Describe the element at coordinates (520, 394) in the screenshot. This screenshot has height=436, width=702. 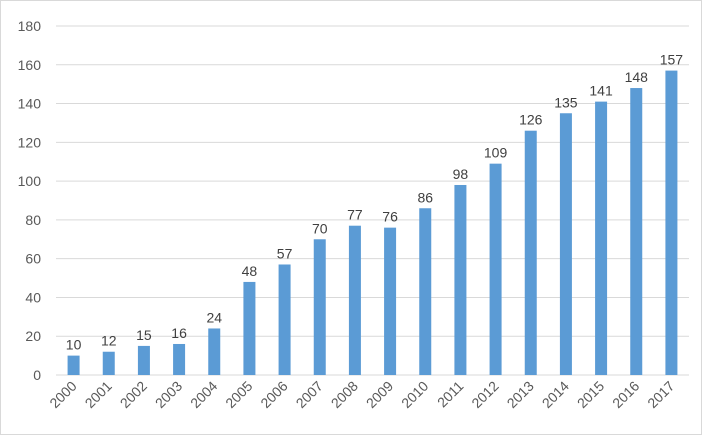
I see `x-tick-label: 2013` at that location.